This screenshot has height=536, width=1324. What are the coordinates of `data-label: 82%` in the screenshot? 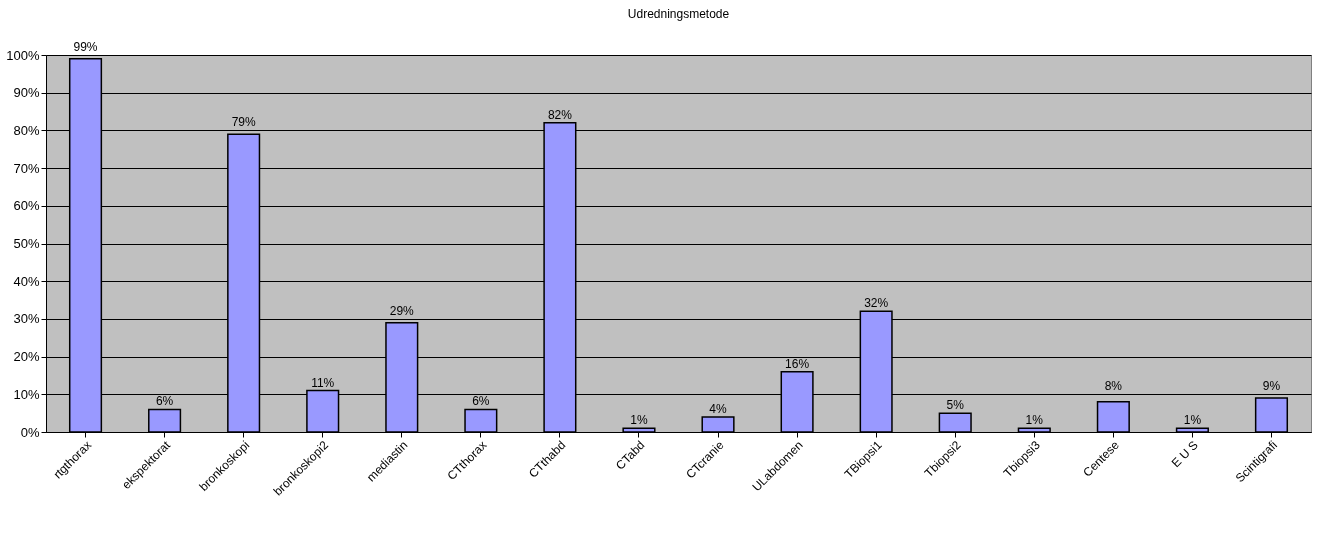 It's located at (560, 114).